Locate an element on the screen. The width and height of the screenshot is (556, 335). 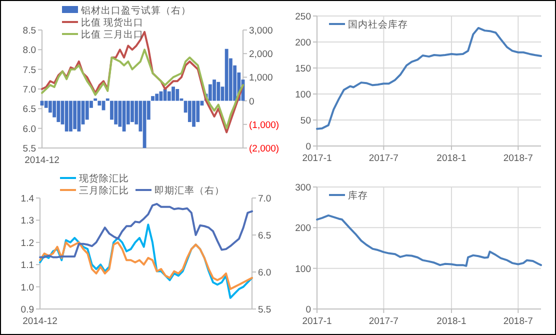
y2-tick-label: 2,000 is located at coordinates (261, 54).